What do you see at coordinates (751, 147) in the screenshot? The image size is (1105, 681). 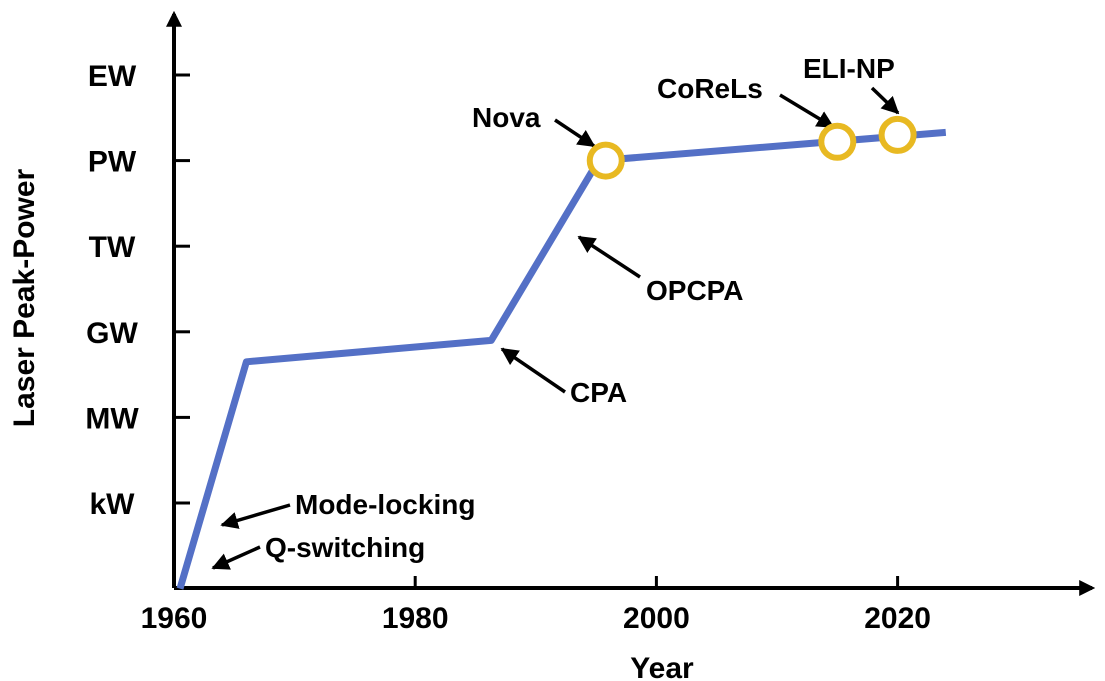 I see `milestone-layer` at bounding box center [751, 147].